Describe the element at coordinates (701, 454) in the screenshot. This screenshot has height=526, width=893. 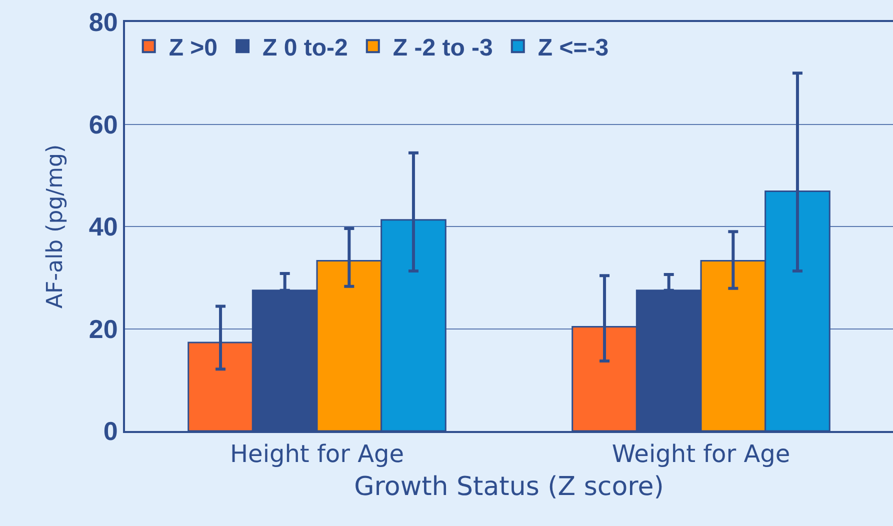
I see `x-tick-label: Weight for Age` at that location.